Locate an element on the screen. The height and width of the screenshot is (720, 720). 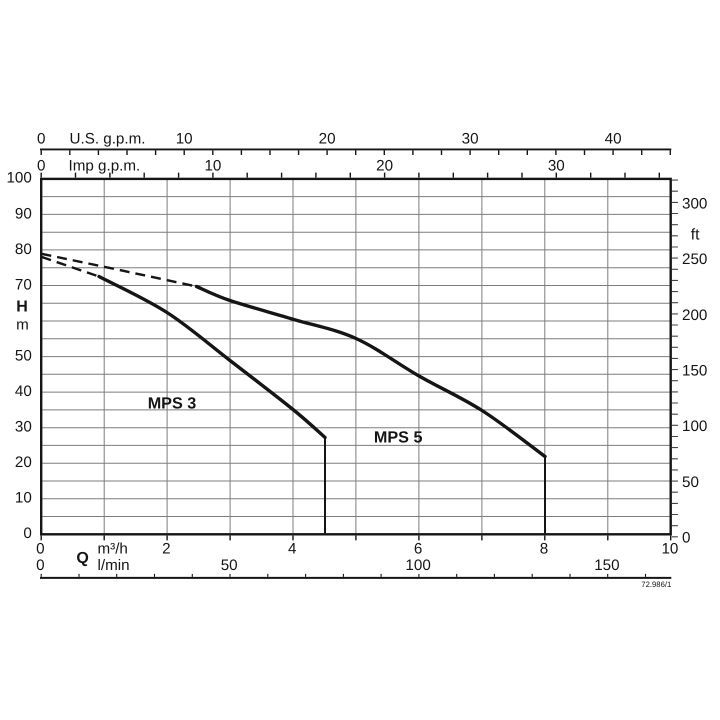
svg-text: MPS 5 is located at coordinates (398, 437).